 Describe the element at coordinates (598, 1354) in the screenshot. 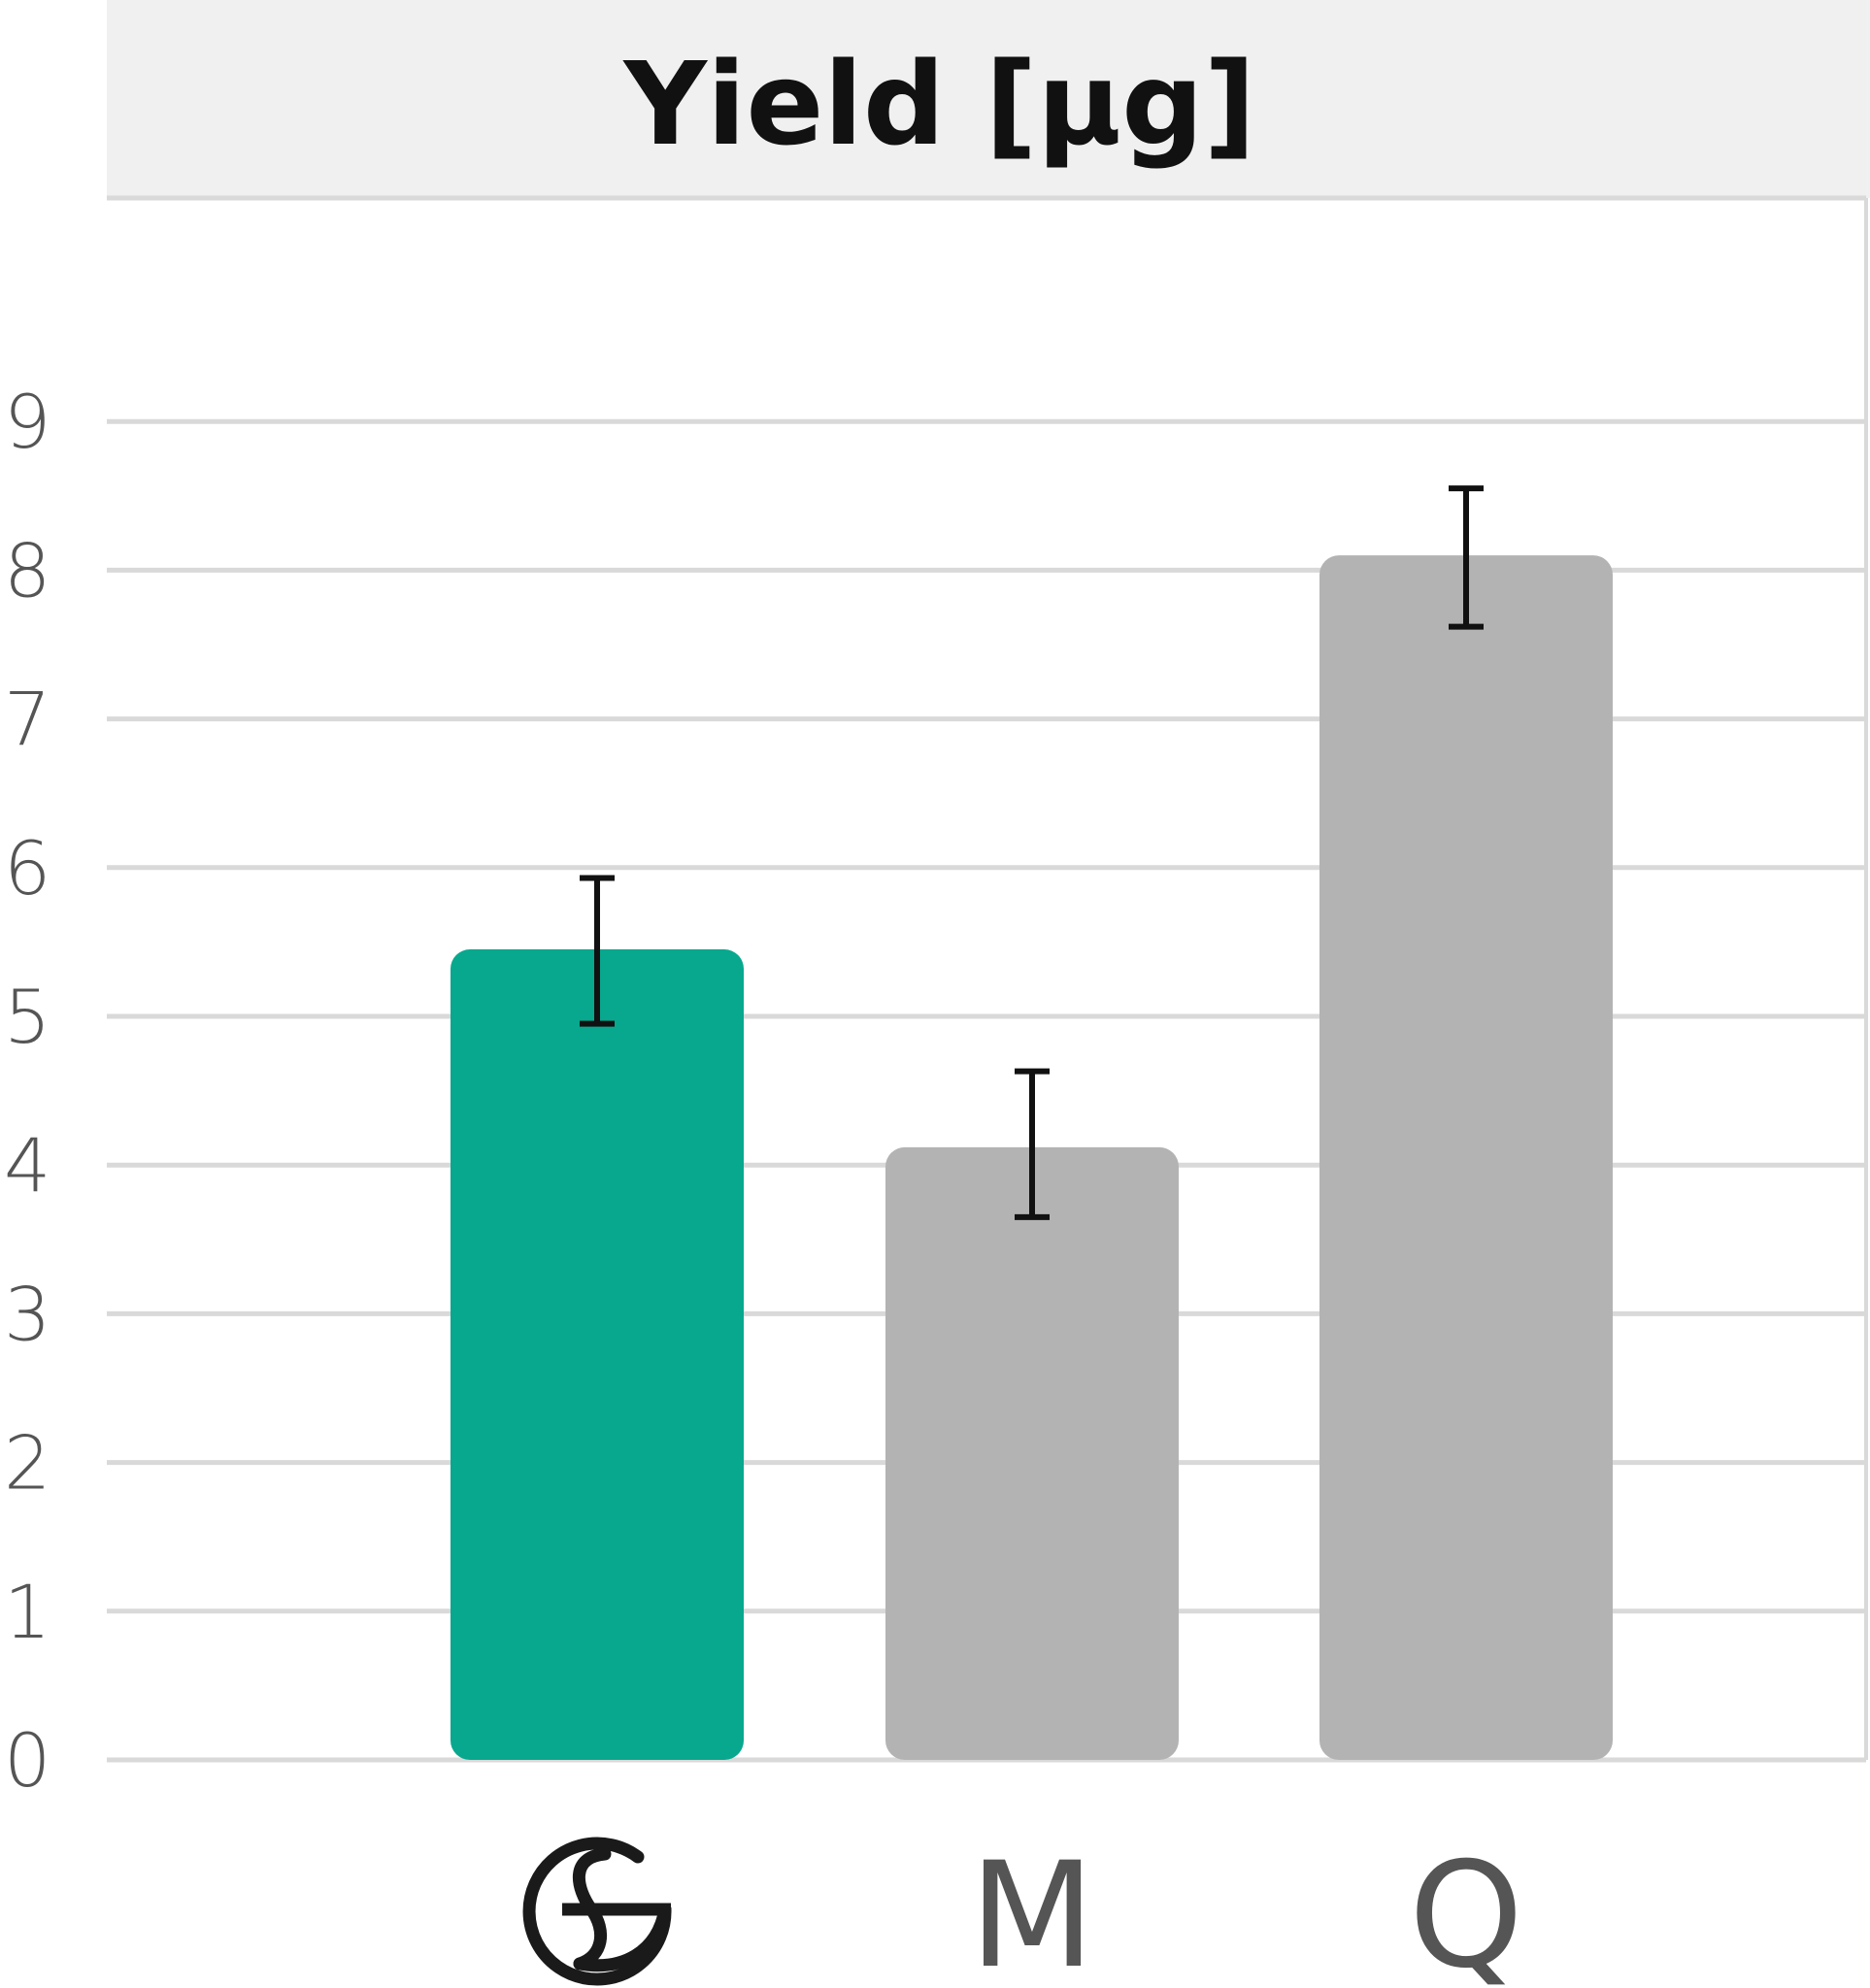

I see `bar-logo` at that location.